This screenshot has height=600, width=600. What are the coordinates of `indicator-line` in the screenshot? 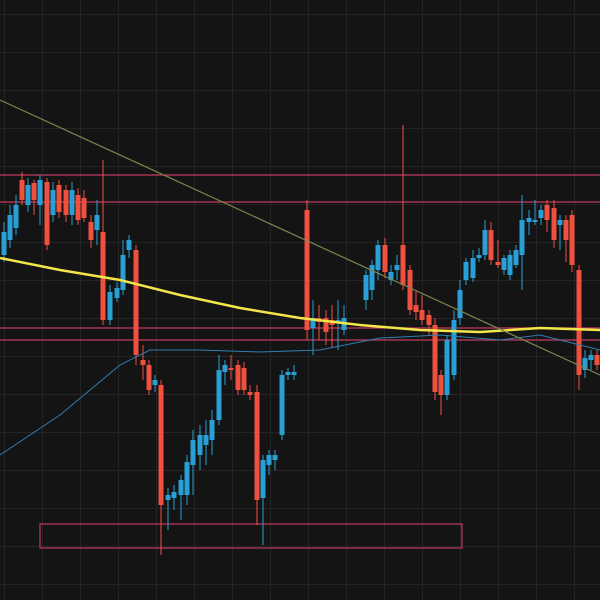 It's located at (300, 295).